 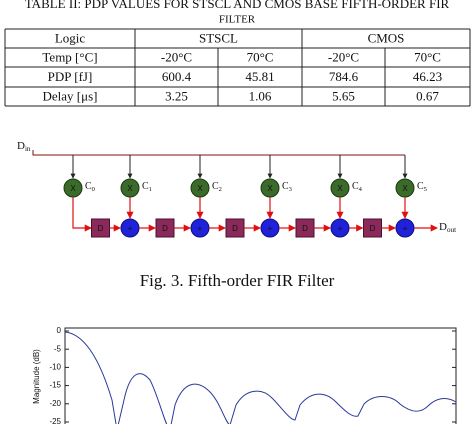 I want to click on input-label-main: D, so click(x=21, y=146).